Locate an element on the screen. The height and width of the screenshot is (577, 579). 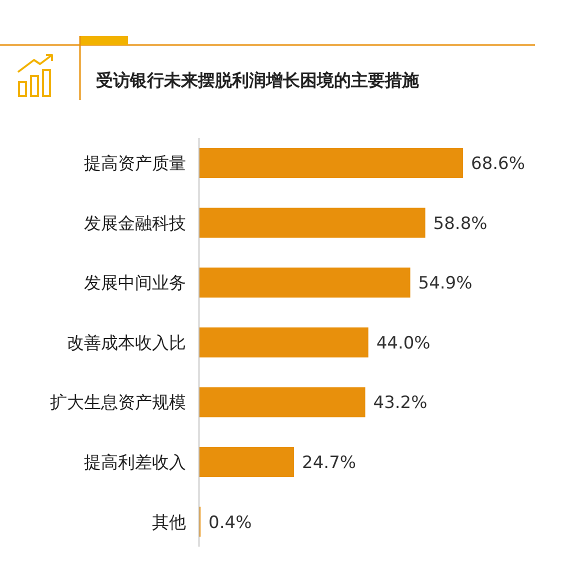
data-label: 24.7% is located at coordinates (329, 463).